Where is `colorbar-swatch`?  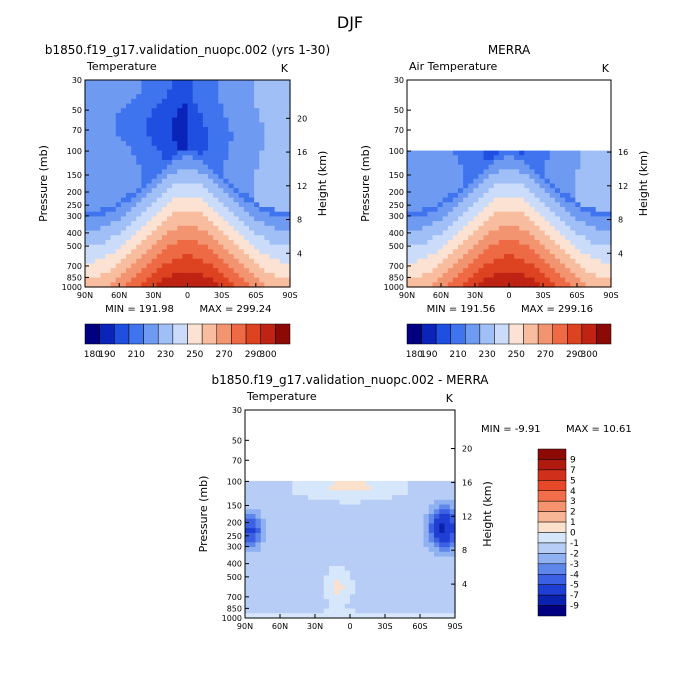
colorbar-swatch is located at coordinates (604, 334).